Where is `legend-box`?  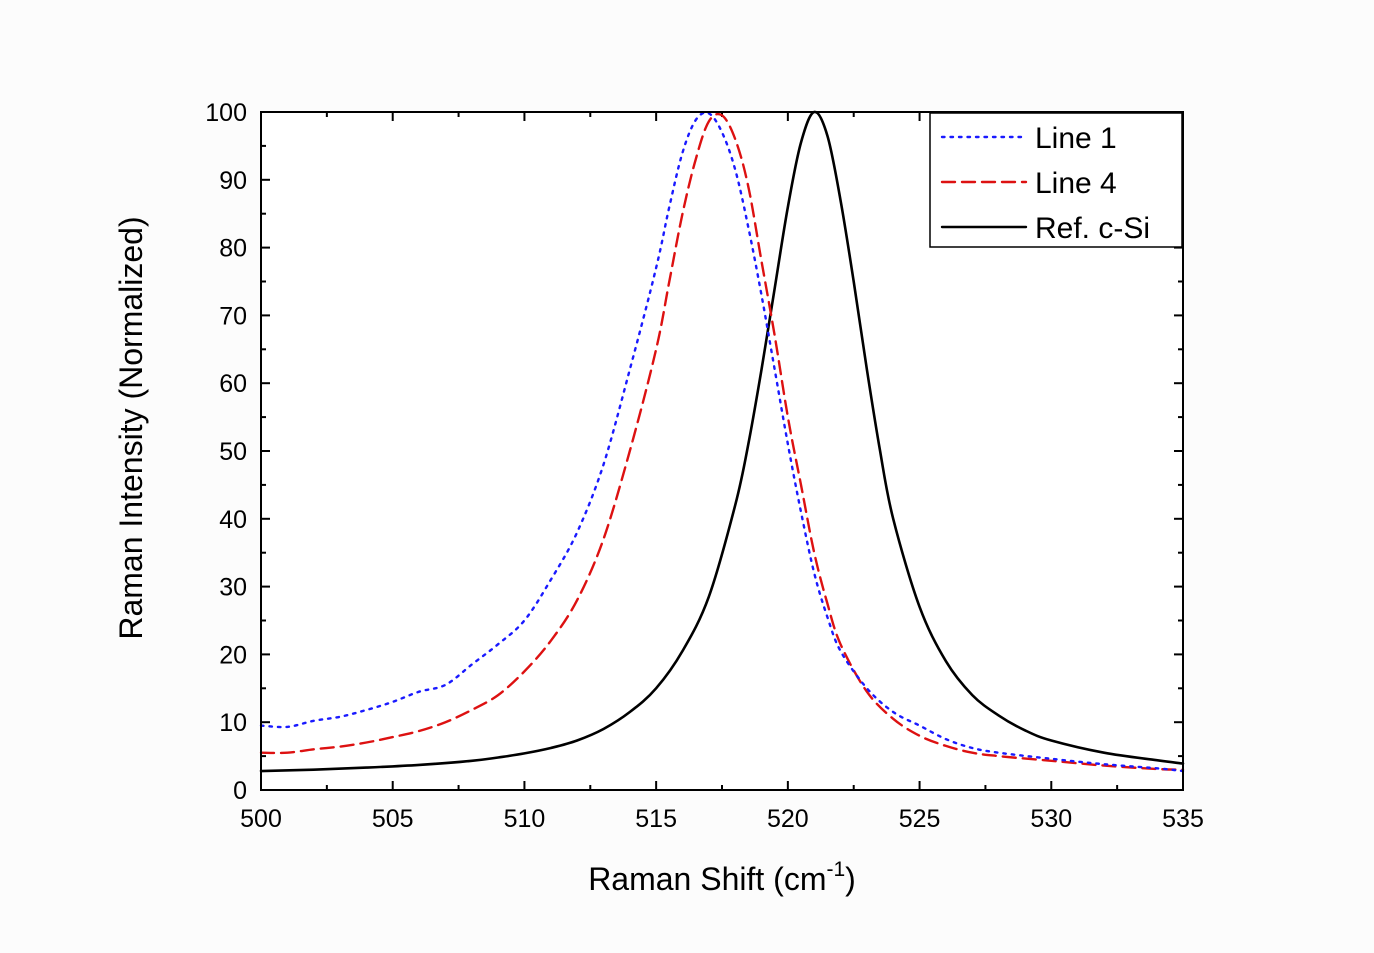 legend-box is located at coordinates (1056, 180).